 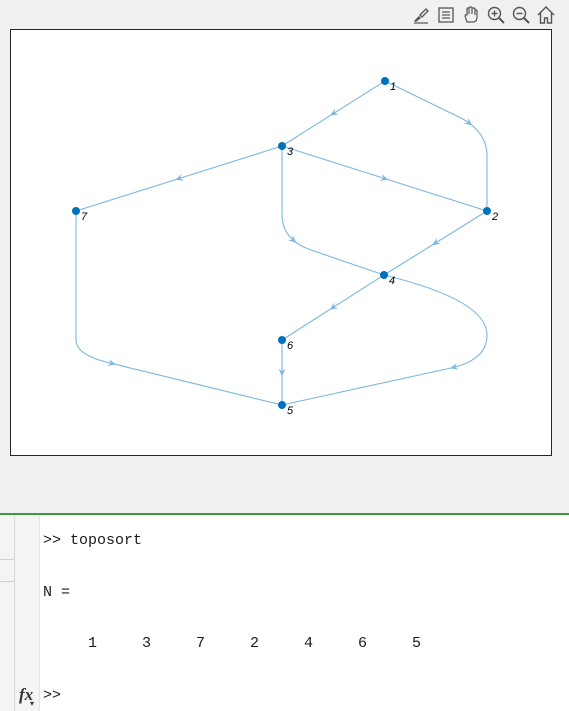 I want to click on axes-toolbar, so click(x=483, y=15).